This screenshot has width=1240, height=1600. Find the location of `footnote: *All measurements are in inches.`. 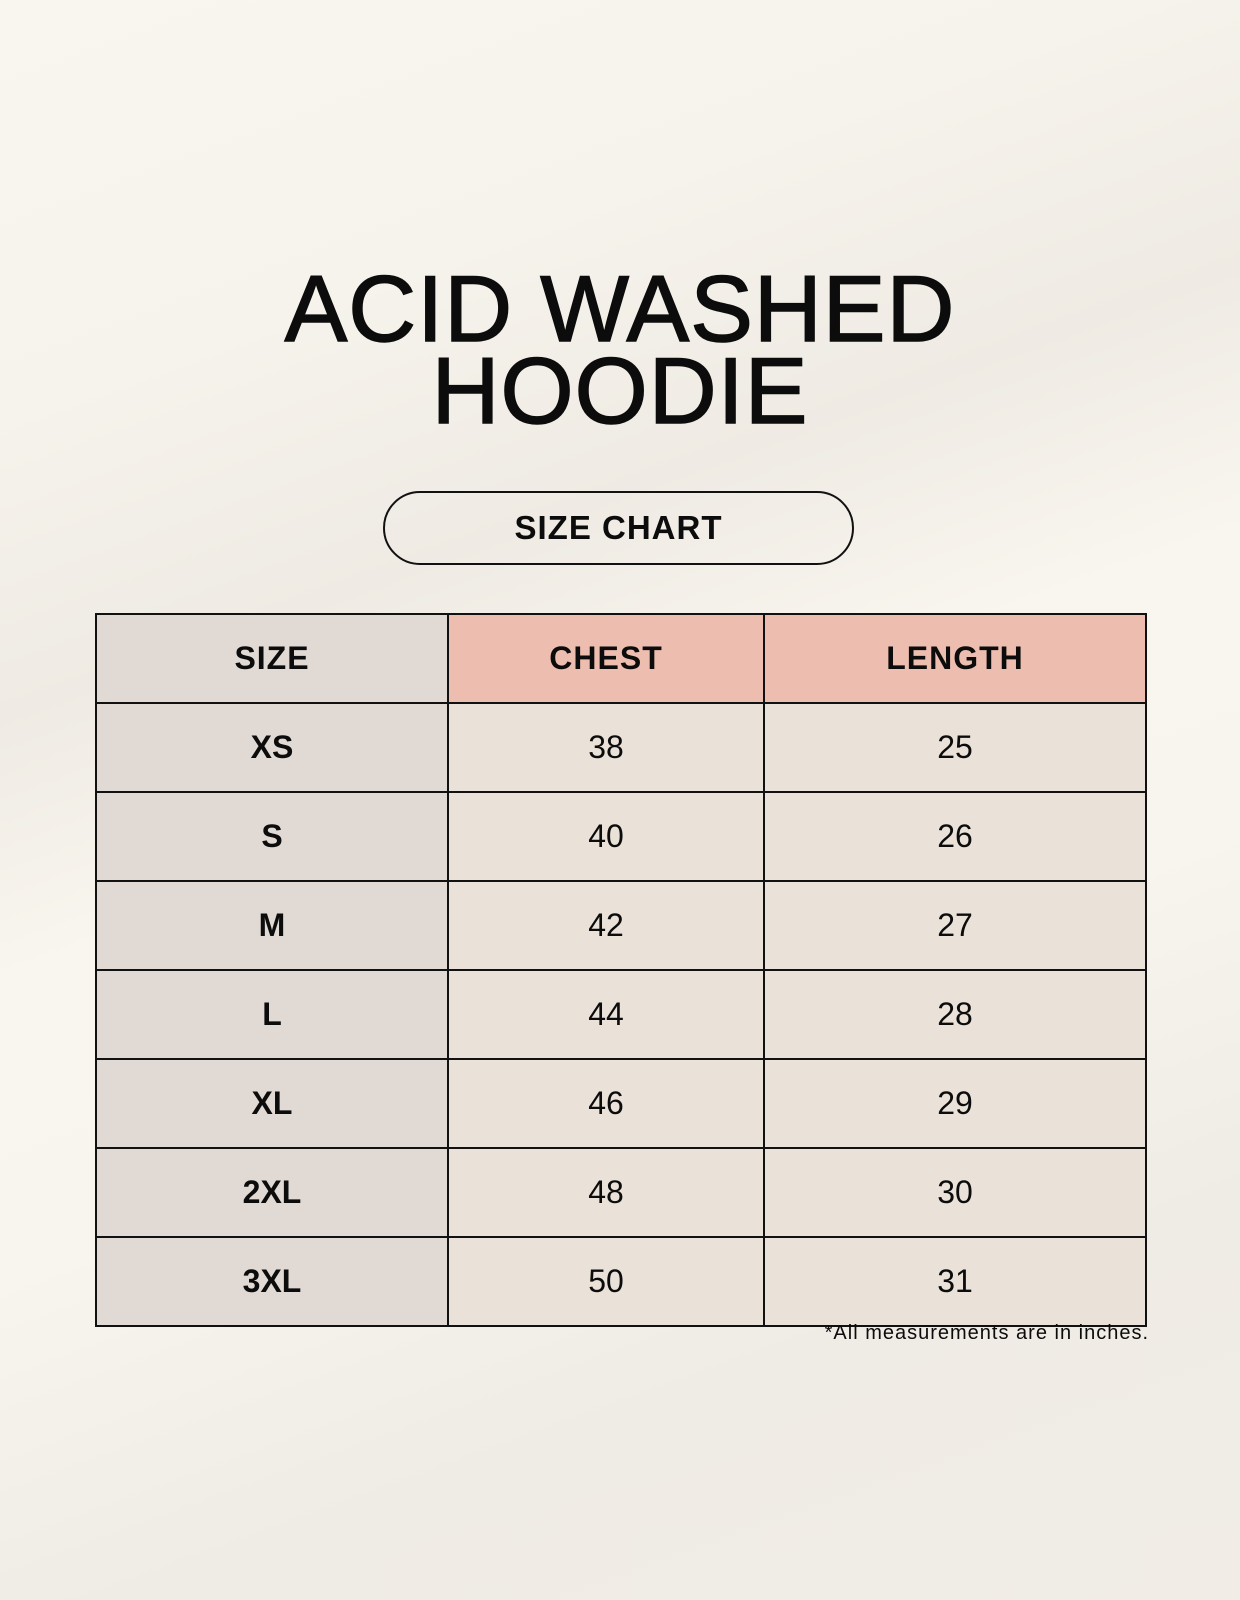

footnote: *All measurements are in inches. is located at coordinates (986, 1333).